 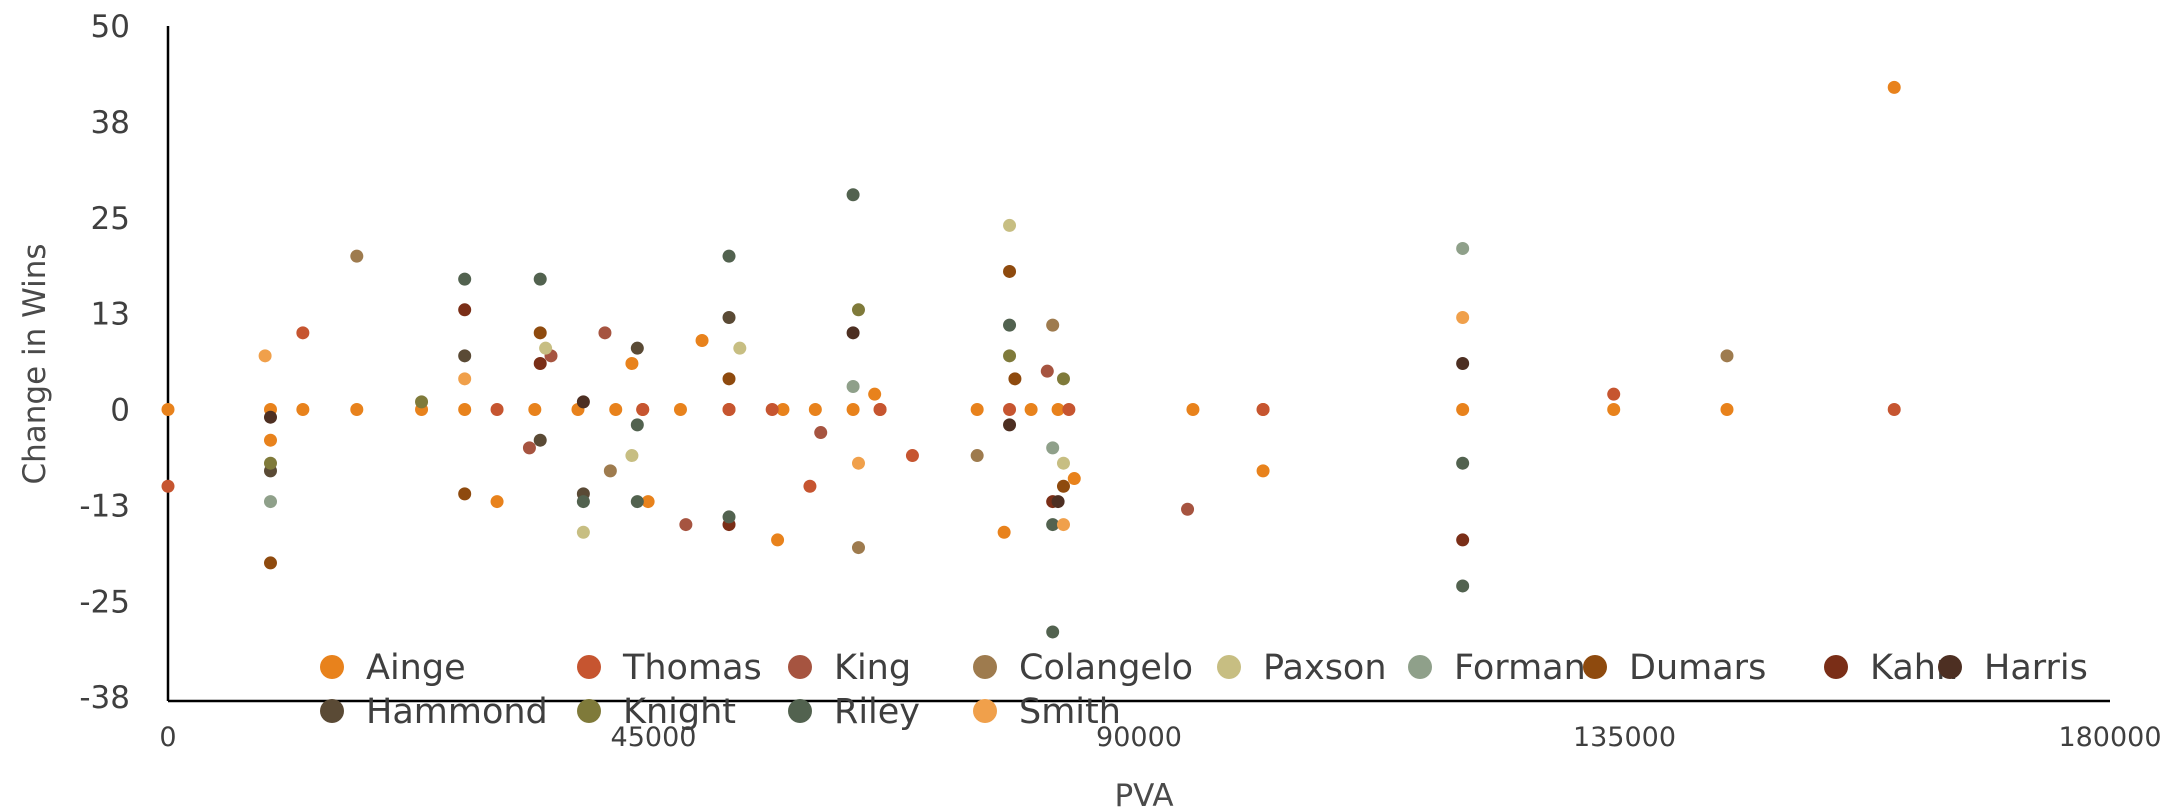 I want to click on legend-label: Smith, so click(x=1070, y=712).